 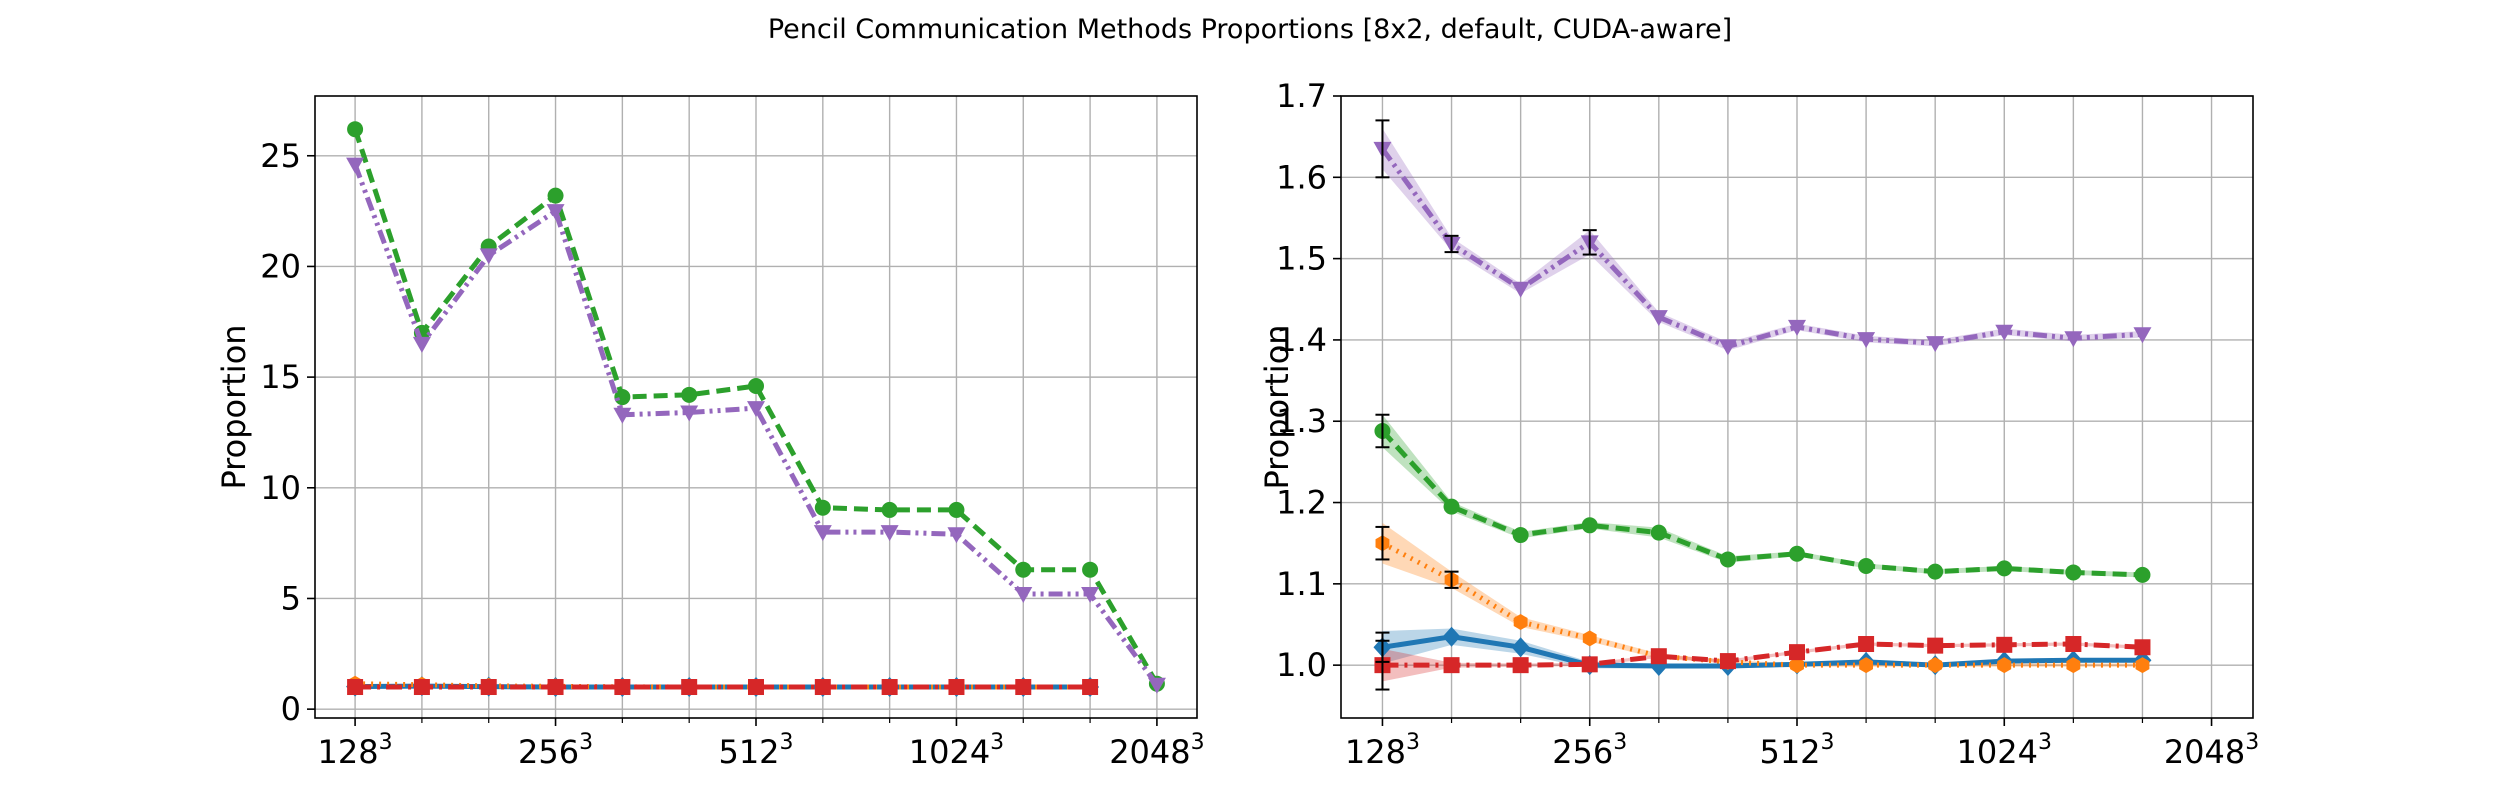 I want to click on chart1-ytick-label-3: 1.3, so click(x=1301, y=421).